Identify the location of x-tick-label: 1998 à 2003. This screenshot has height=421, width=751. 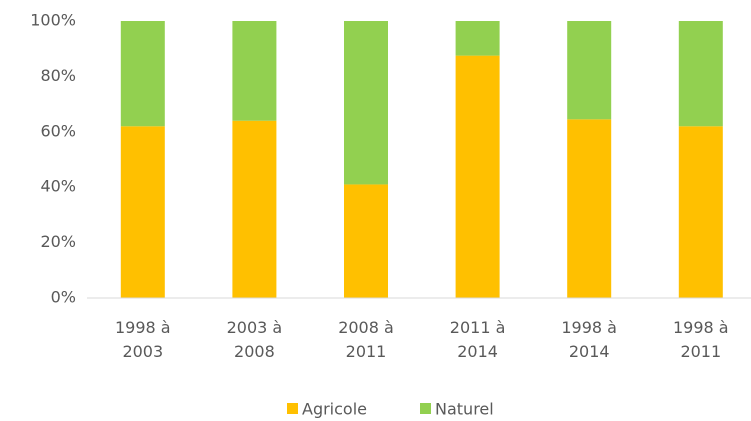
(142, 339).